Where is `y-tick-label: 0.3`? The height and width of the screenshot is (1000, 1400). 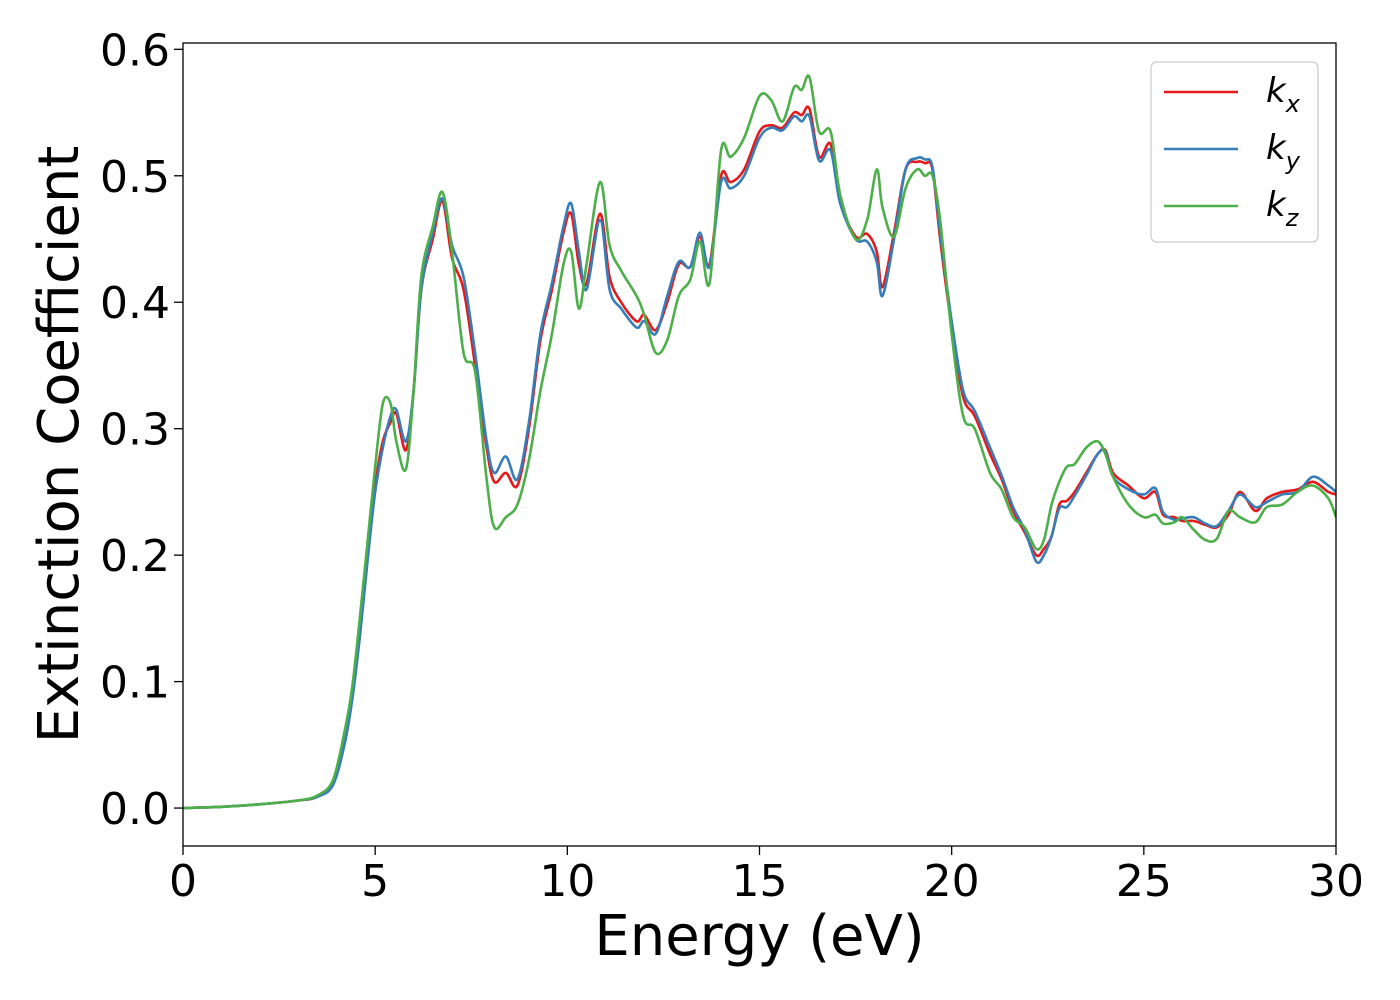 y-tick-label: 0.3 is located at coordinates (135, 430).